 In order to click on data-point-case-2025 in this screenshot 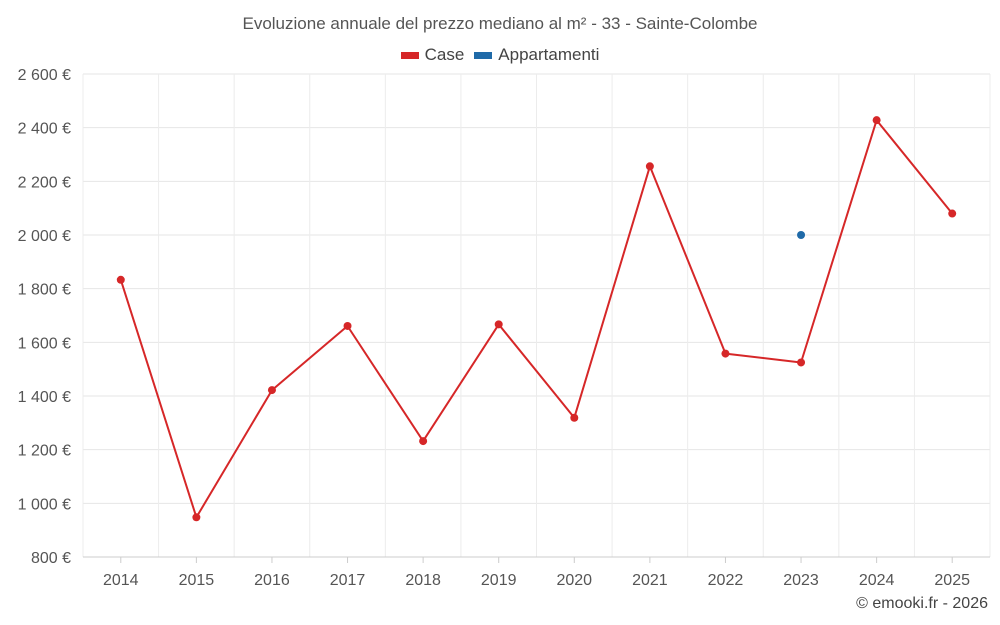, I will do `click(952, 213)`.